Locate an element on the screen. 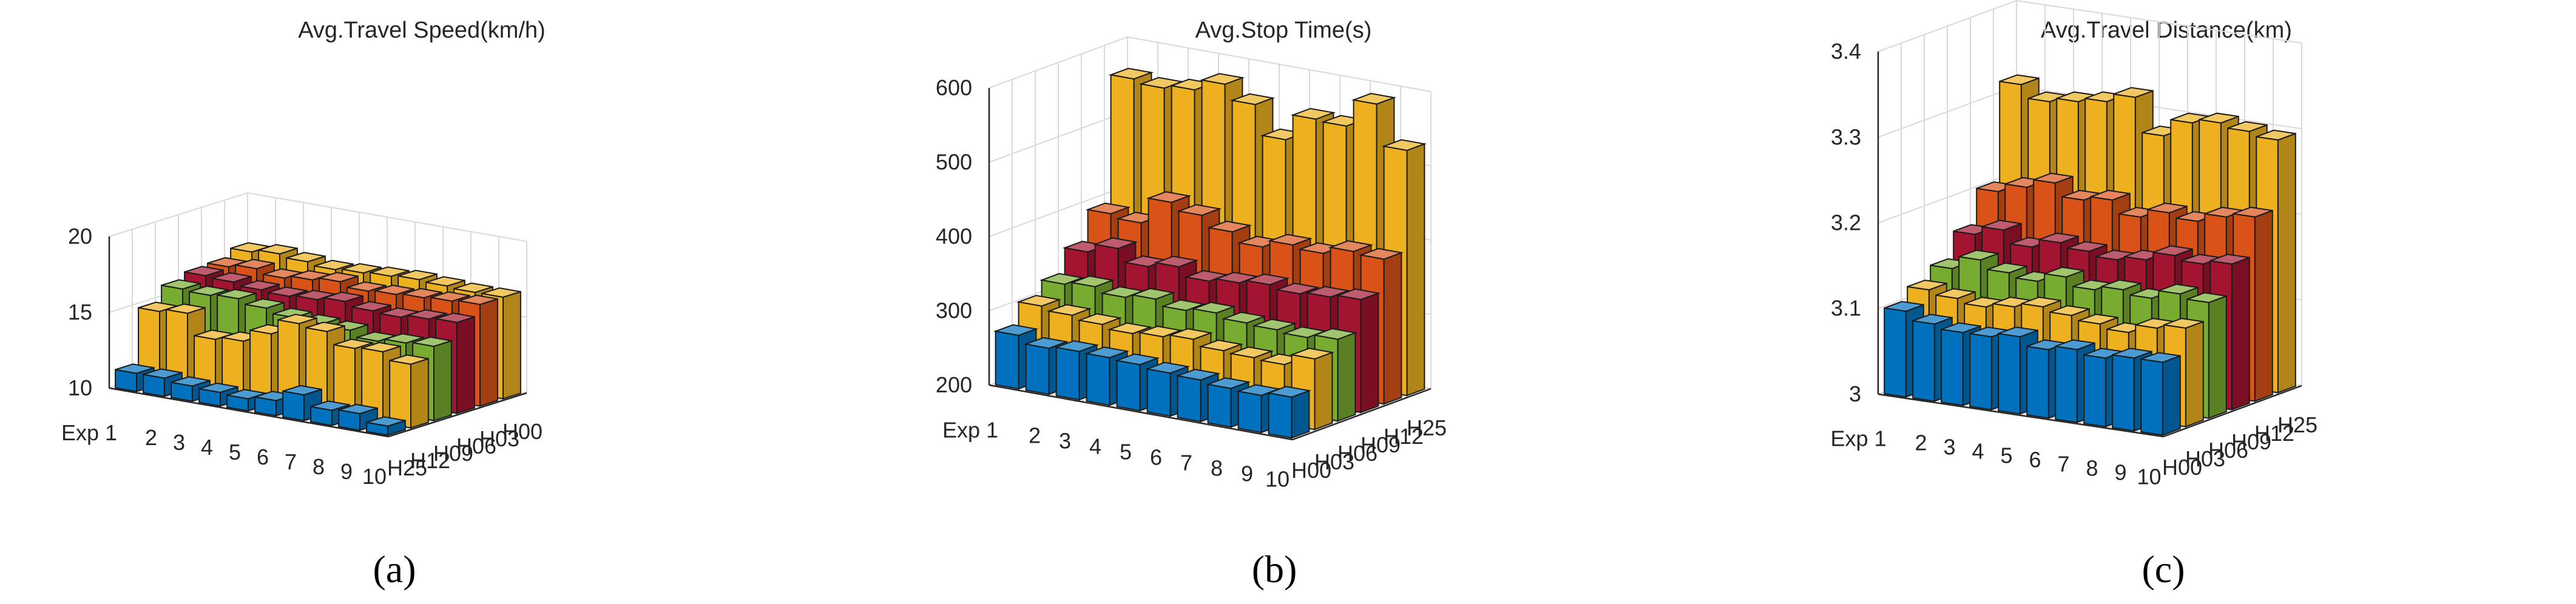 Image resolution: width=2576 pixels, height=604 pixels. bar-H03-exp10 is located at coordinates (409, 391).